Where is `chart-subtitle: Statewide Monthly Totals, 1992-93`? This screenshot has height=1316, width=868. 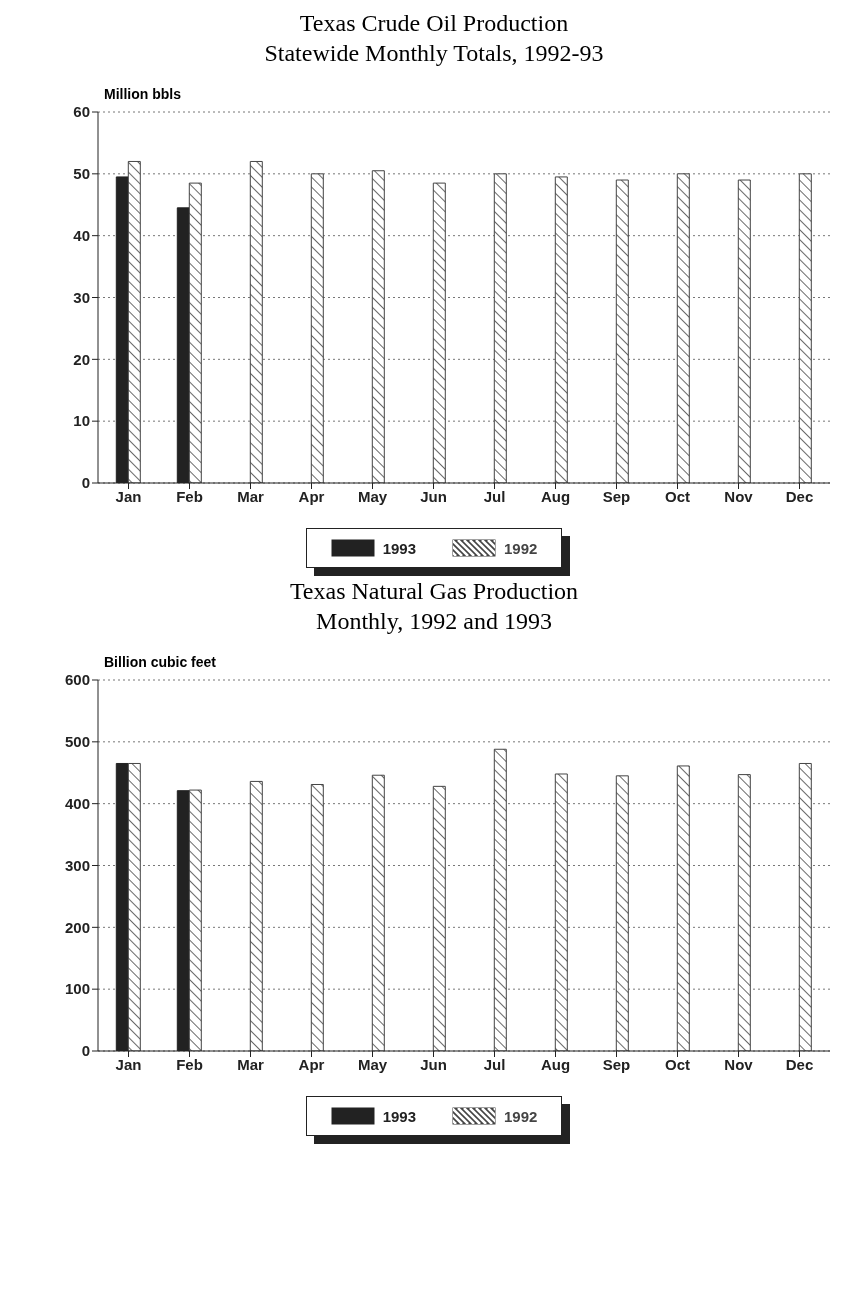 chart-subtitle: Statewide Monthly Totals, 1992-93 is located at coordinates (434, 53).